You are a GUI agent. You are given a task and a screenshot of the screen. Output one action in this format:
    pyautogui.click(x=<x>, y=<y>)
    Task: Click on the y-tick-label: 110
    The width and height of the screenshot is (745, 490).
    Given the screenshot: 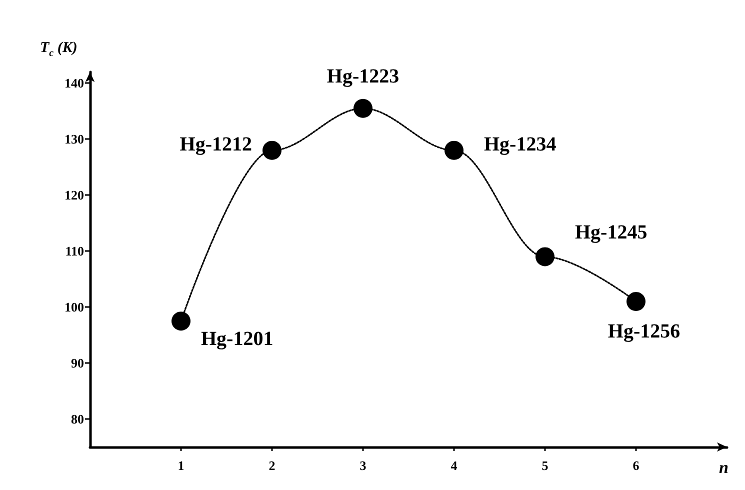 What is the action you would take?
    pyautogui.click(x=74, y=251)
    